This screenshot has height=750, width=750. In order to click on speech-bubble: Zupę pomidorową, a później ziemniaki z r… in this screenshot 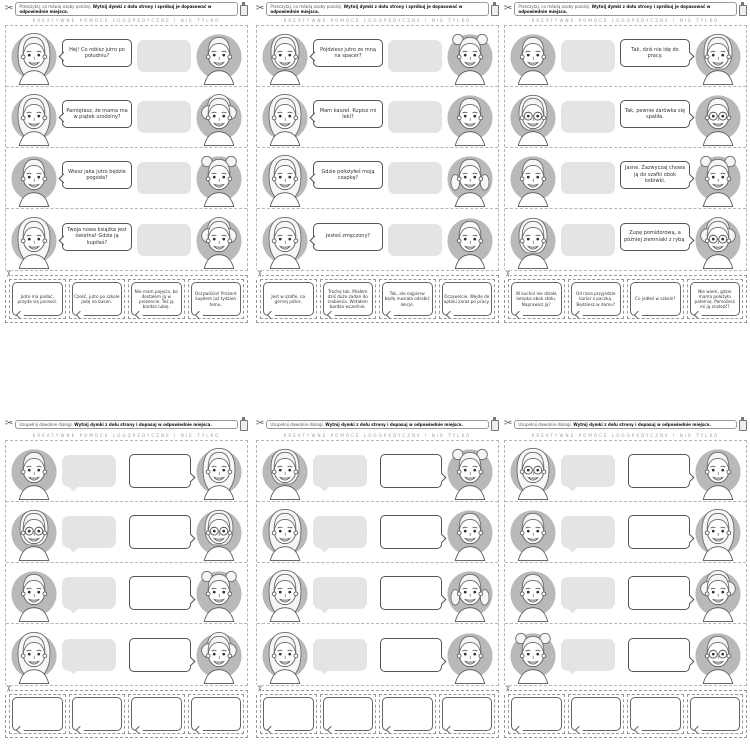, I will do `click(655, 236)`.